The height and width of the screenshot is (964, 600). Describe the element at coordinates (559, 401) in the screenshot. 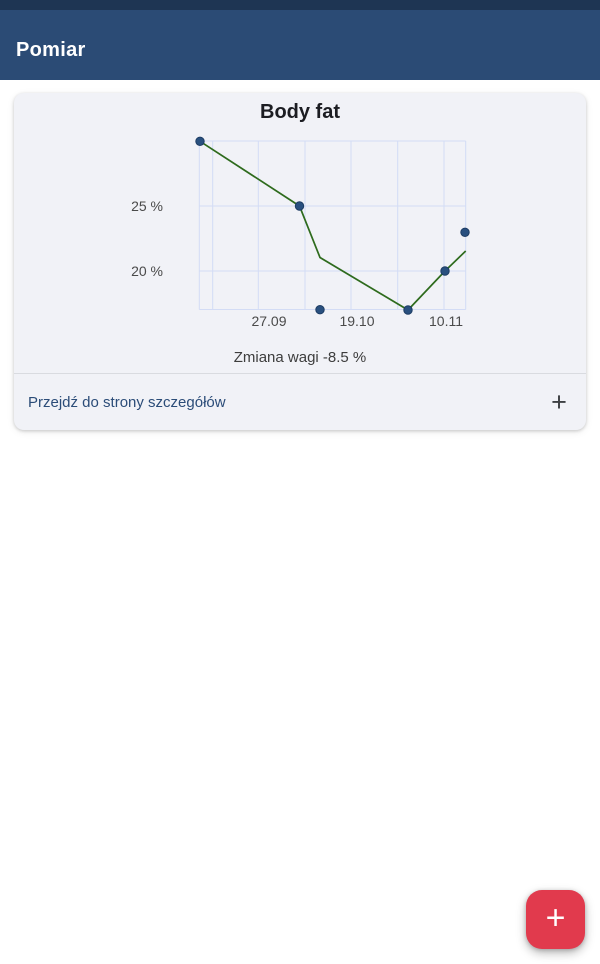

I see `add-icon: +` at that location.